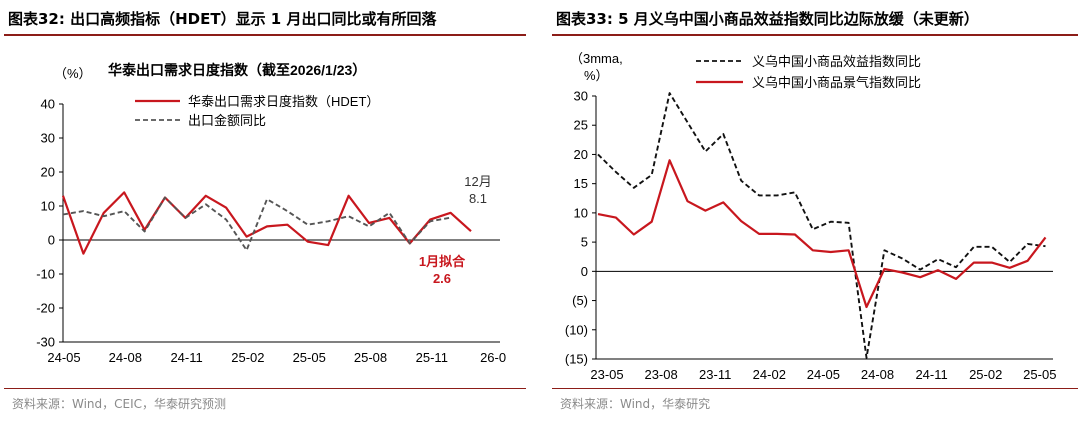  What do you see at coordinates (478, 198) in the screenshot?
I see `annotation-dec-value: 8.1` at bounding box center [478, 198].